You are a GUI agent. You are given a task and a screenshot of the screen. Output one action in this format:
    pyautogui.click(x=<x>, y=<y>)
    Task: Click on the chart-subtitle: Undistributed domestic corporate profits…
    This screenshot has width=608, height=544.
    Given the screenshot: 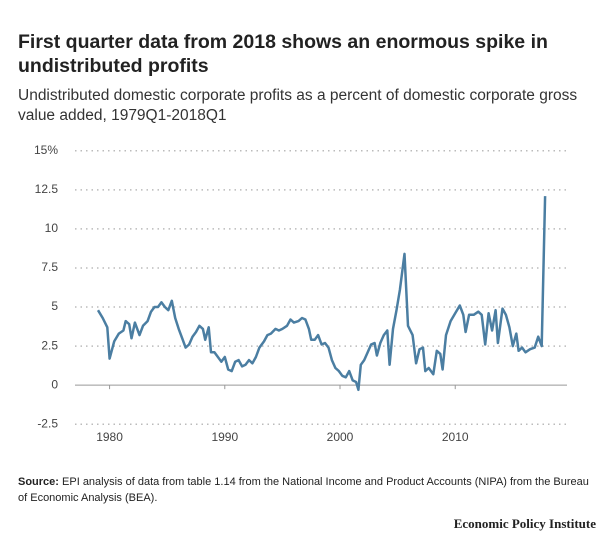 What is the action you would take?
    pyautogui.click(x=298, y=105)
    